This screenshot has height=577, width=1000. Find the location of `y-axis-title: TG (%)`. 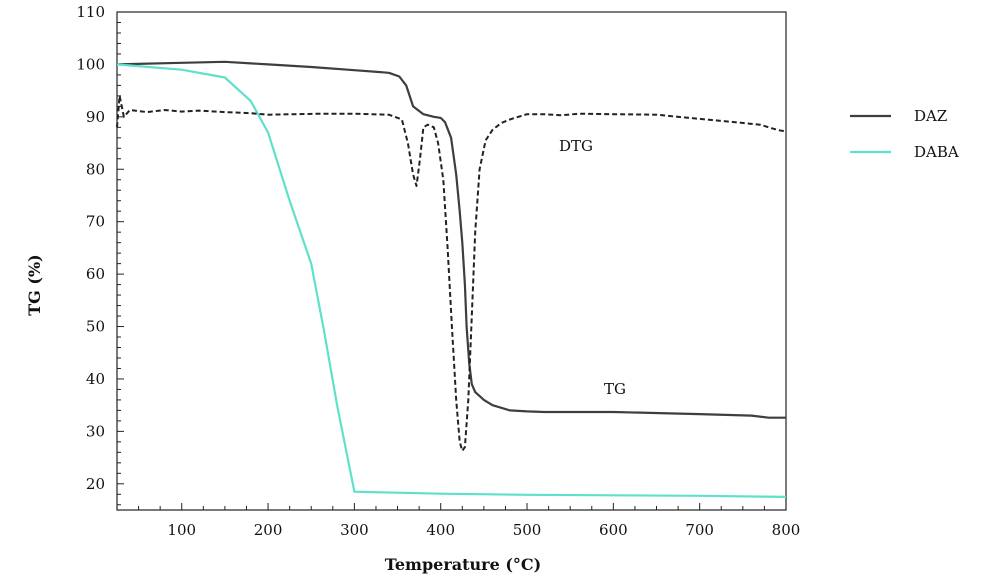

y-axis-title: TG (%) is located at coordinates (34, 284).